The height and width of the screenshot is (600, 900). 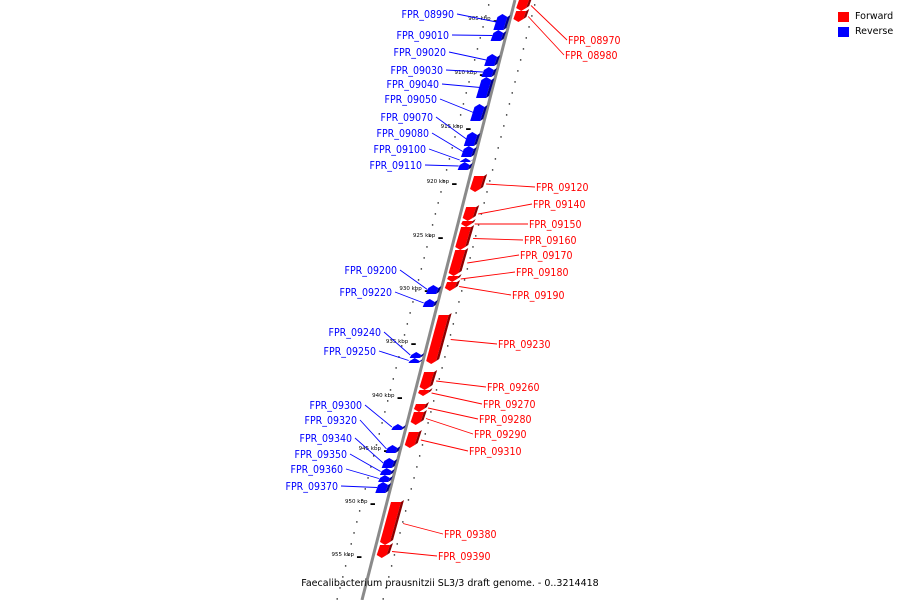 What do you see at coordinates (396, 166) in the screenshot?
I see `gene-label-fpr_09110: FPR_09110` at bounding box center [396, 166].